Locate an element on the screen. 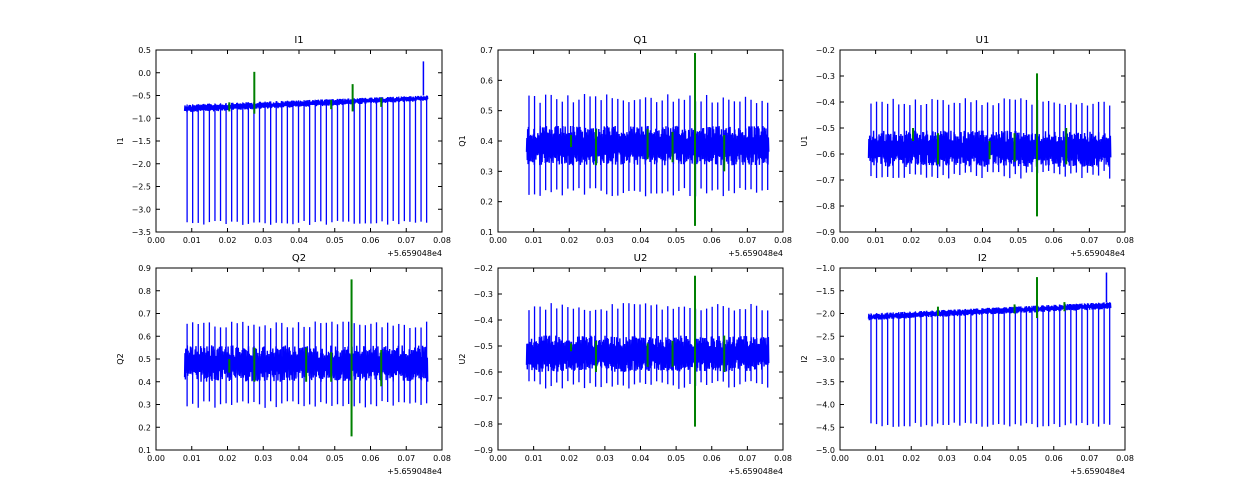  y-tick-label: 0.6 is located at coordinates (144, 336).